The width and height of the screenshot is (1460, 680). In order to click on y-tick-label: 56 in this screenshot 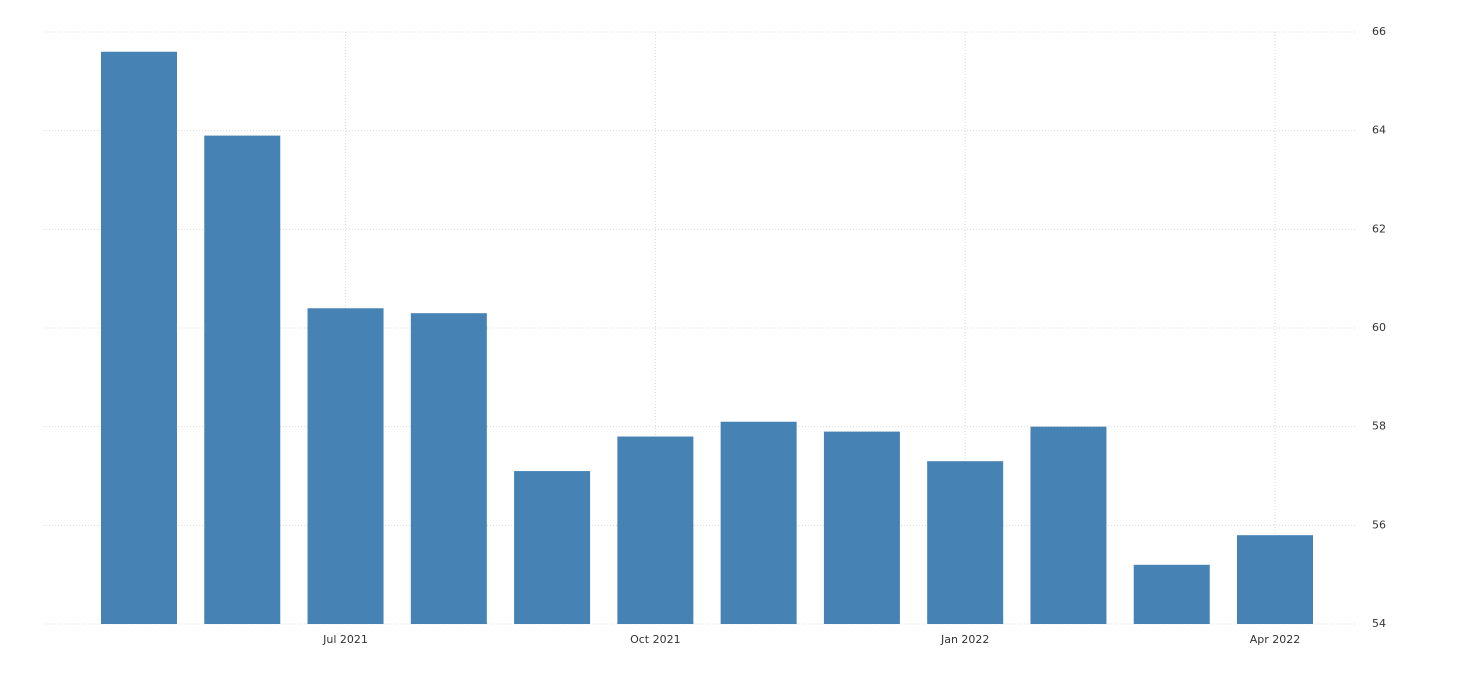, I will do `click(1379, 524)`.